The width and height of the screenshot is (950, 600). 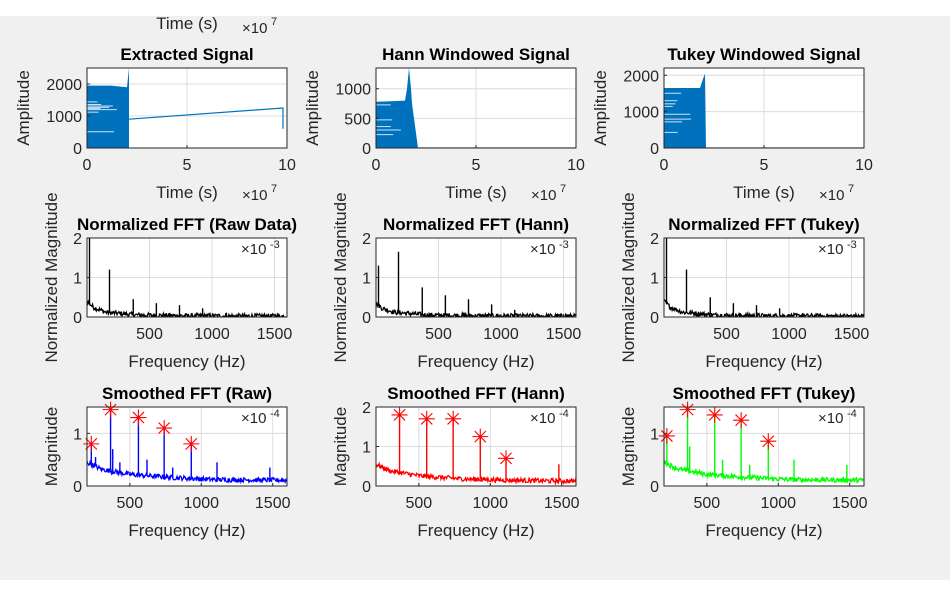 I want to click on subplot-title: Hann Windowed Signal, so click(x=476, y=54).